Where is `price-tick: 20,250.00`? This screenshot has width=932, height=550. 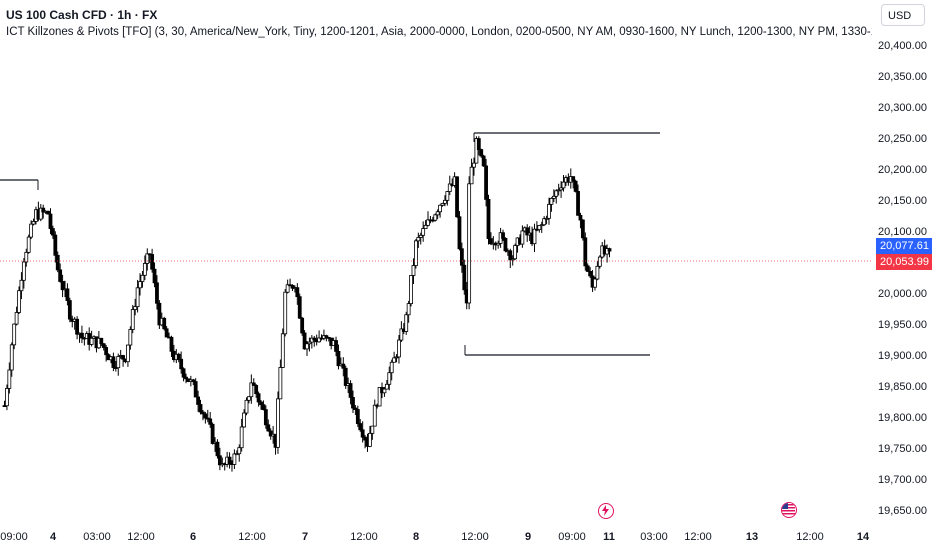 price-tick: 20,250.00 is located at coordinates (902, 139).